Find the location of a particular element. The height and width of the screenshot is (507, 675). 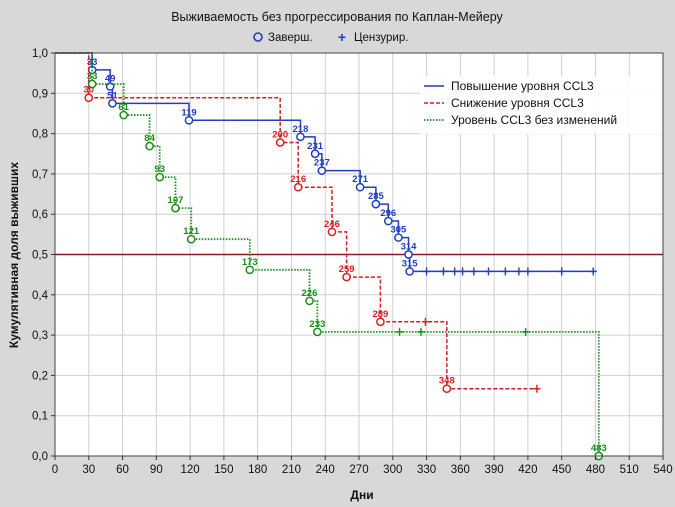

event-label: 348 is located at coordinates (447, 381).